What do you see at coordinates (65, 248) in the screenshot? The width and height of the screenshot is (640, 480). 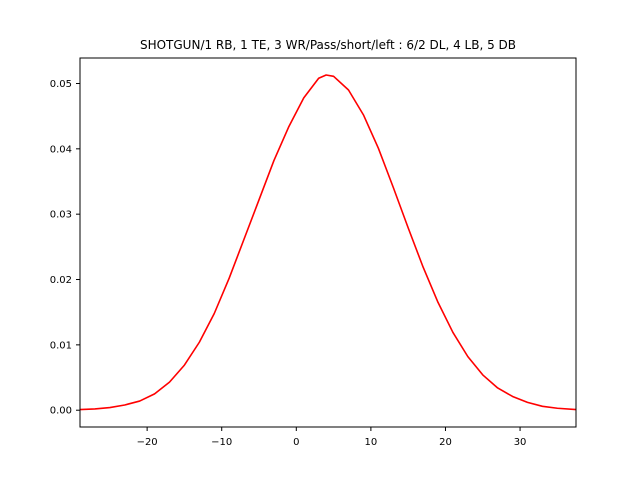 I see `y-axis: 0.00 0.01 0.02 0.03 0.04 0.05` at bounding box center [65, 248].